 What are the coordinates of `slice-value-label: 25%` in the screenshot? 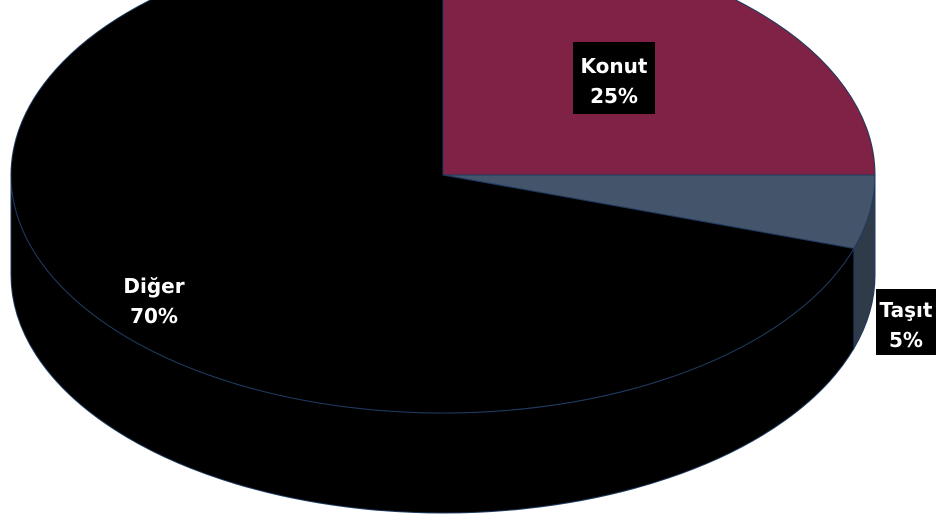 It's located at (614, 96).